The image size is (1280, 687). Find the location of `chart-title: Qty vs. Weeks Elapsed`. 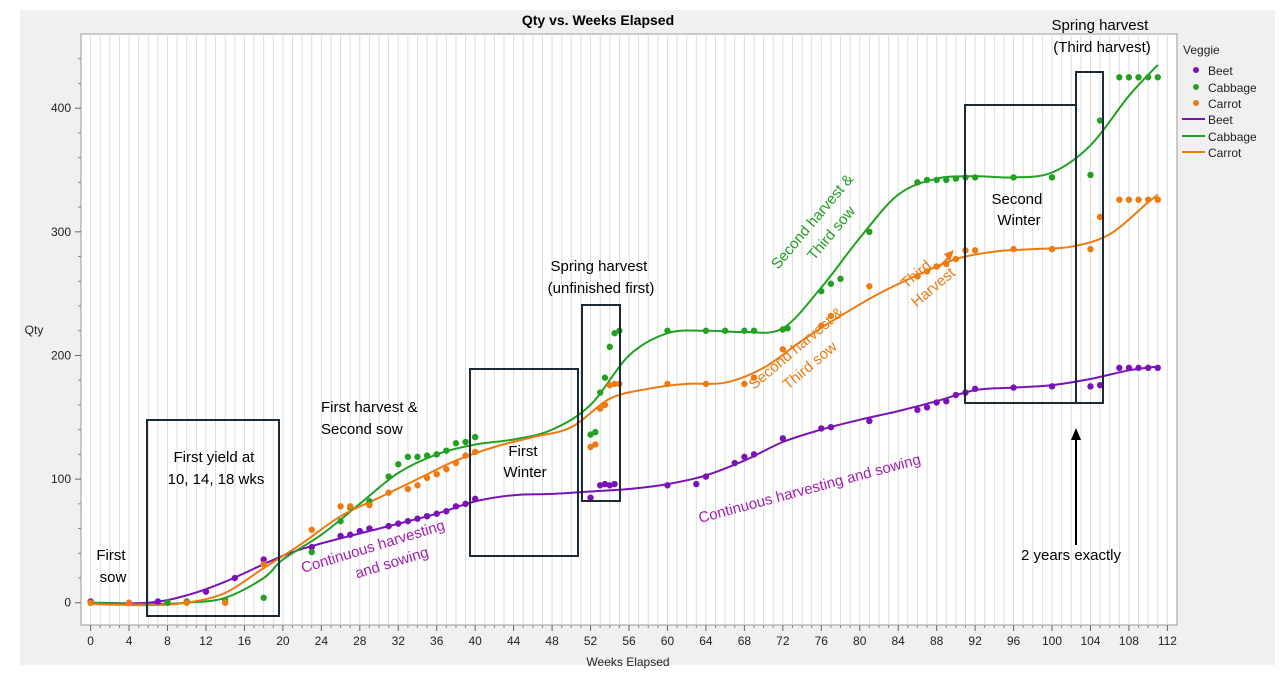

chart-title: Qty vs. Weeks Elapsed is located at coordinates (598, 20).